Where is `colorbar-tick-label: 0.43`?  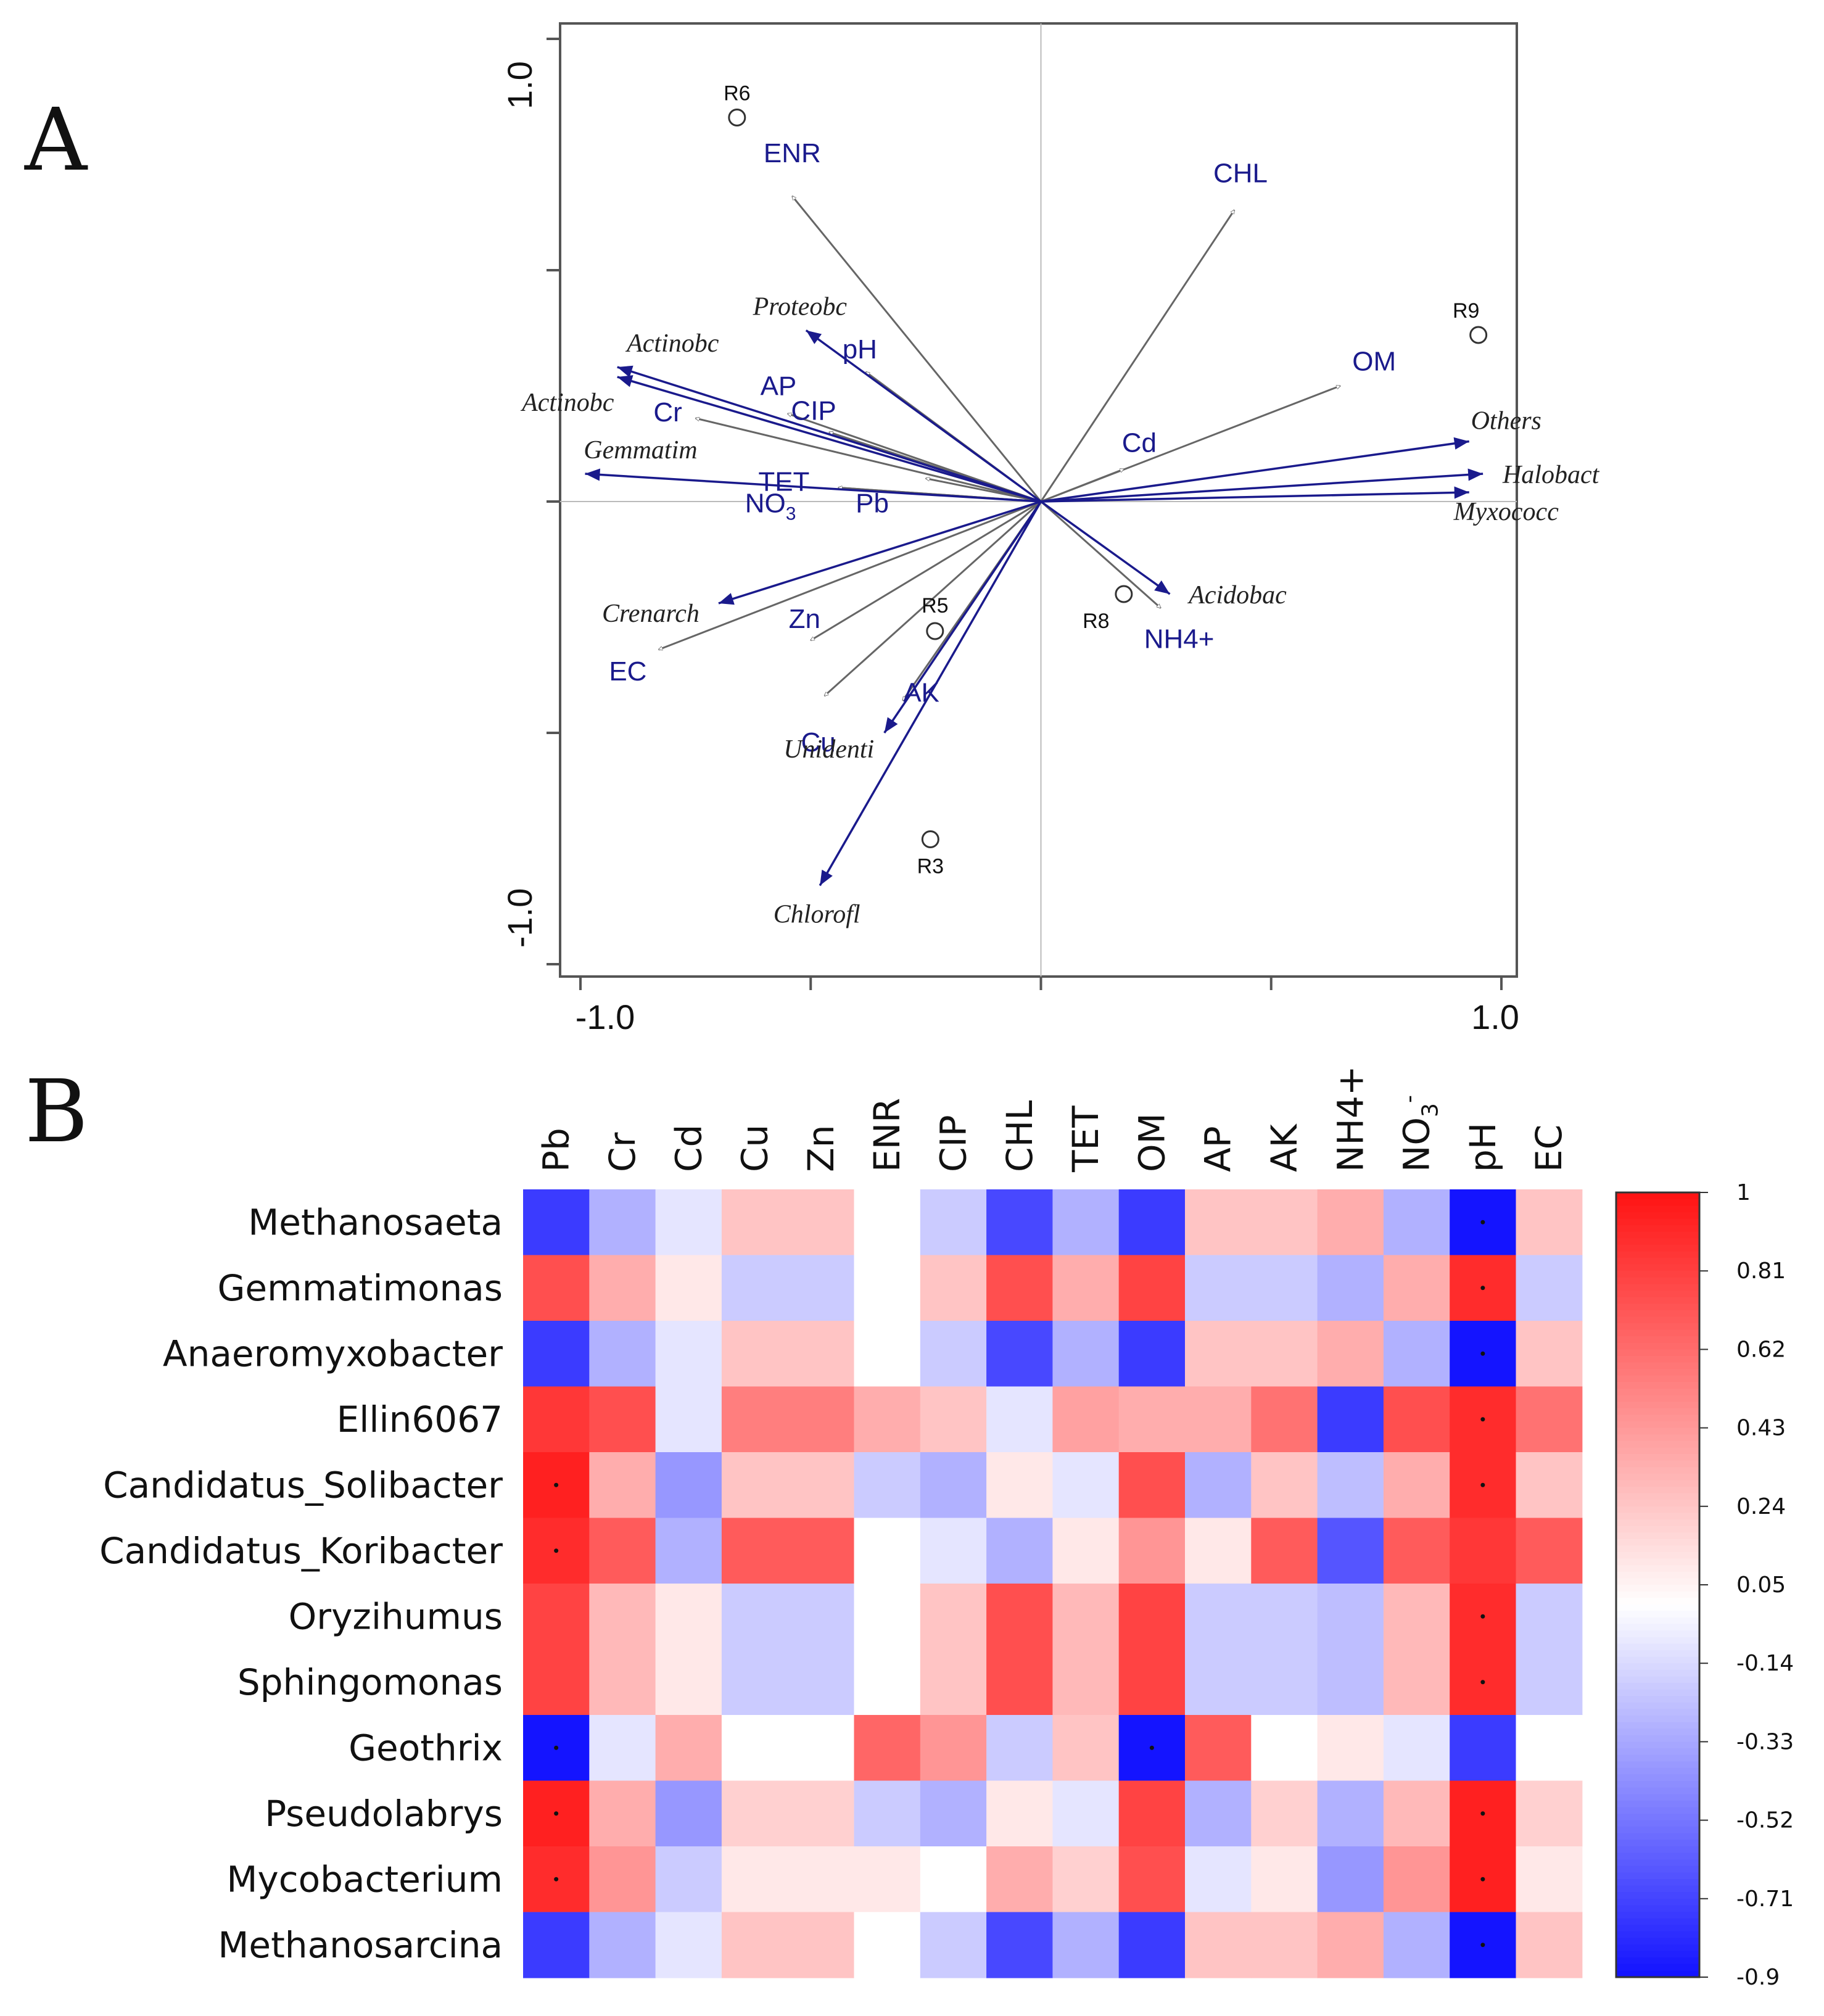 colorbar-tick-label: 0.43 is located at coordinates (1761, 1429).